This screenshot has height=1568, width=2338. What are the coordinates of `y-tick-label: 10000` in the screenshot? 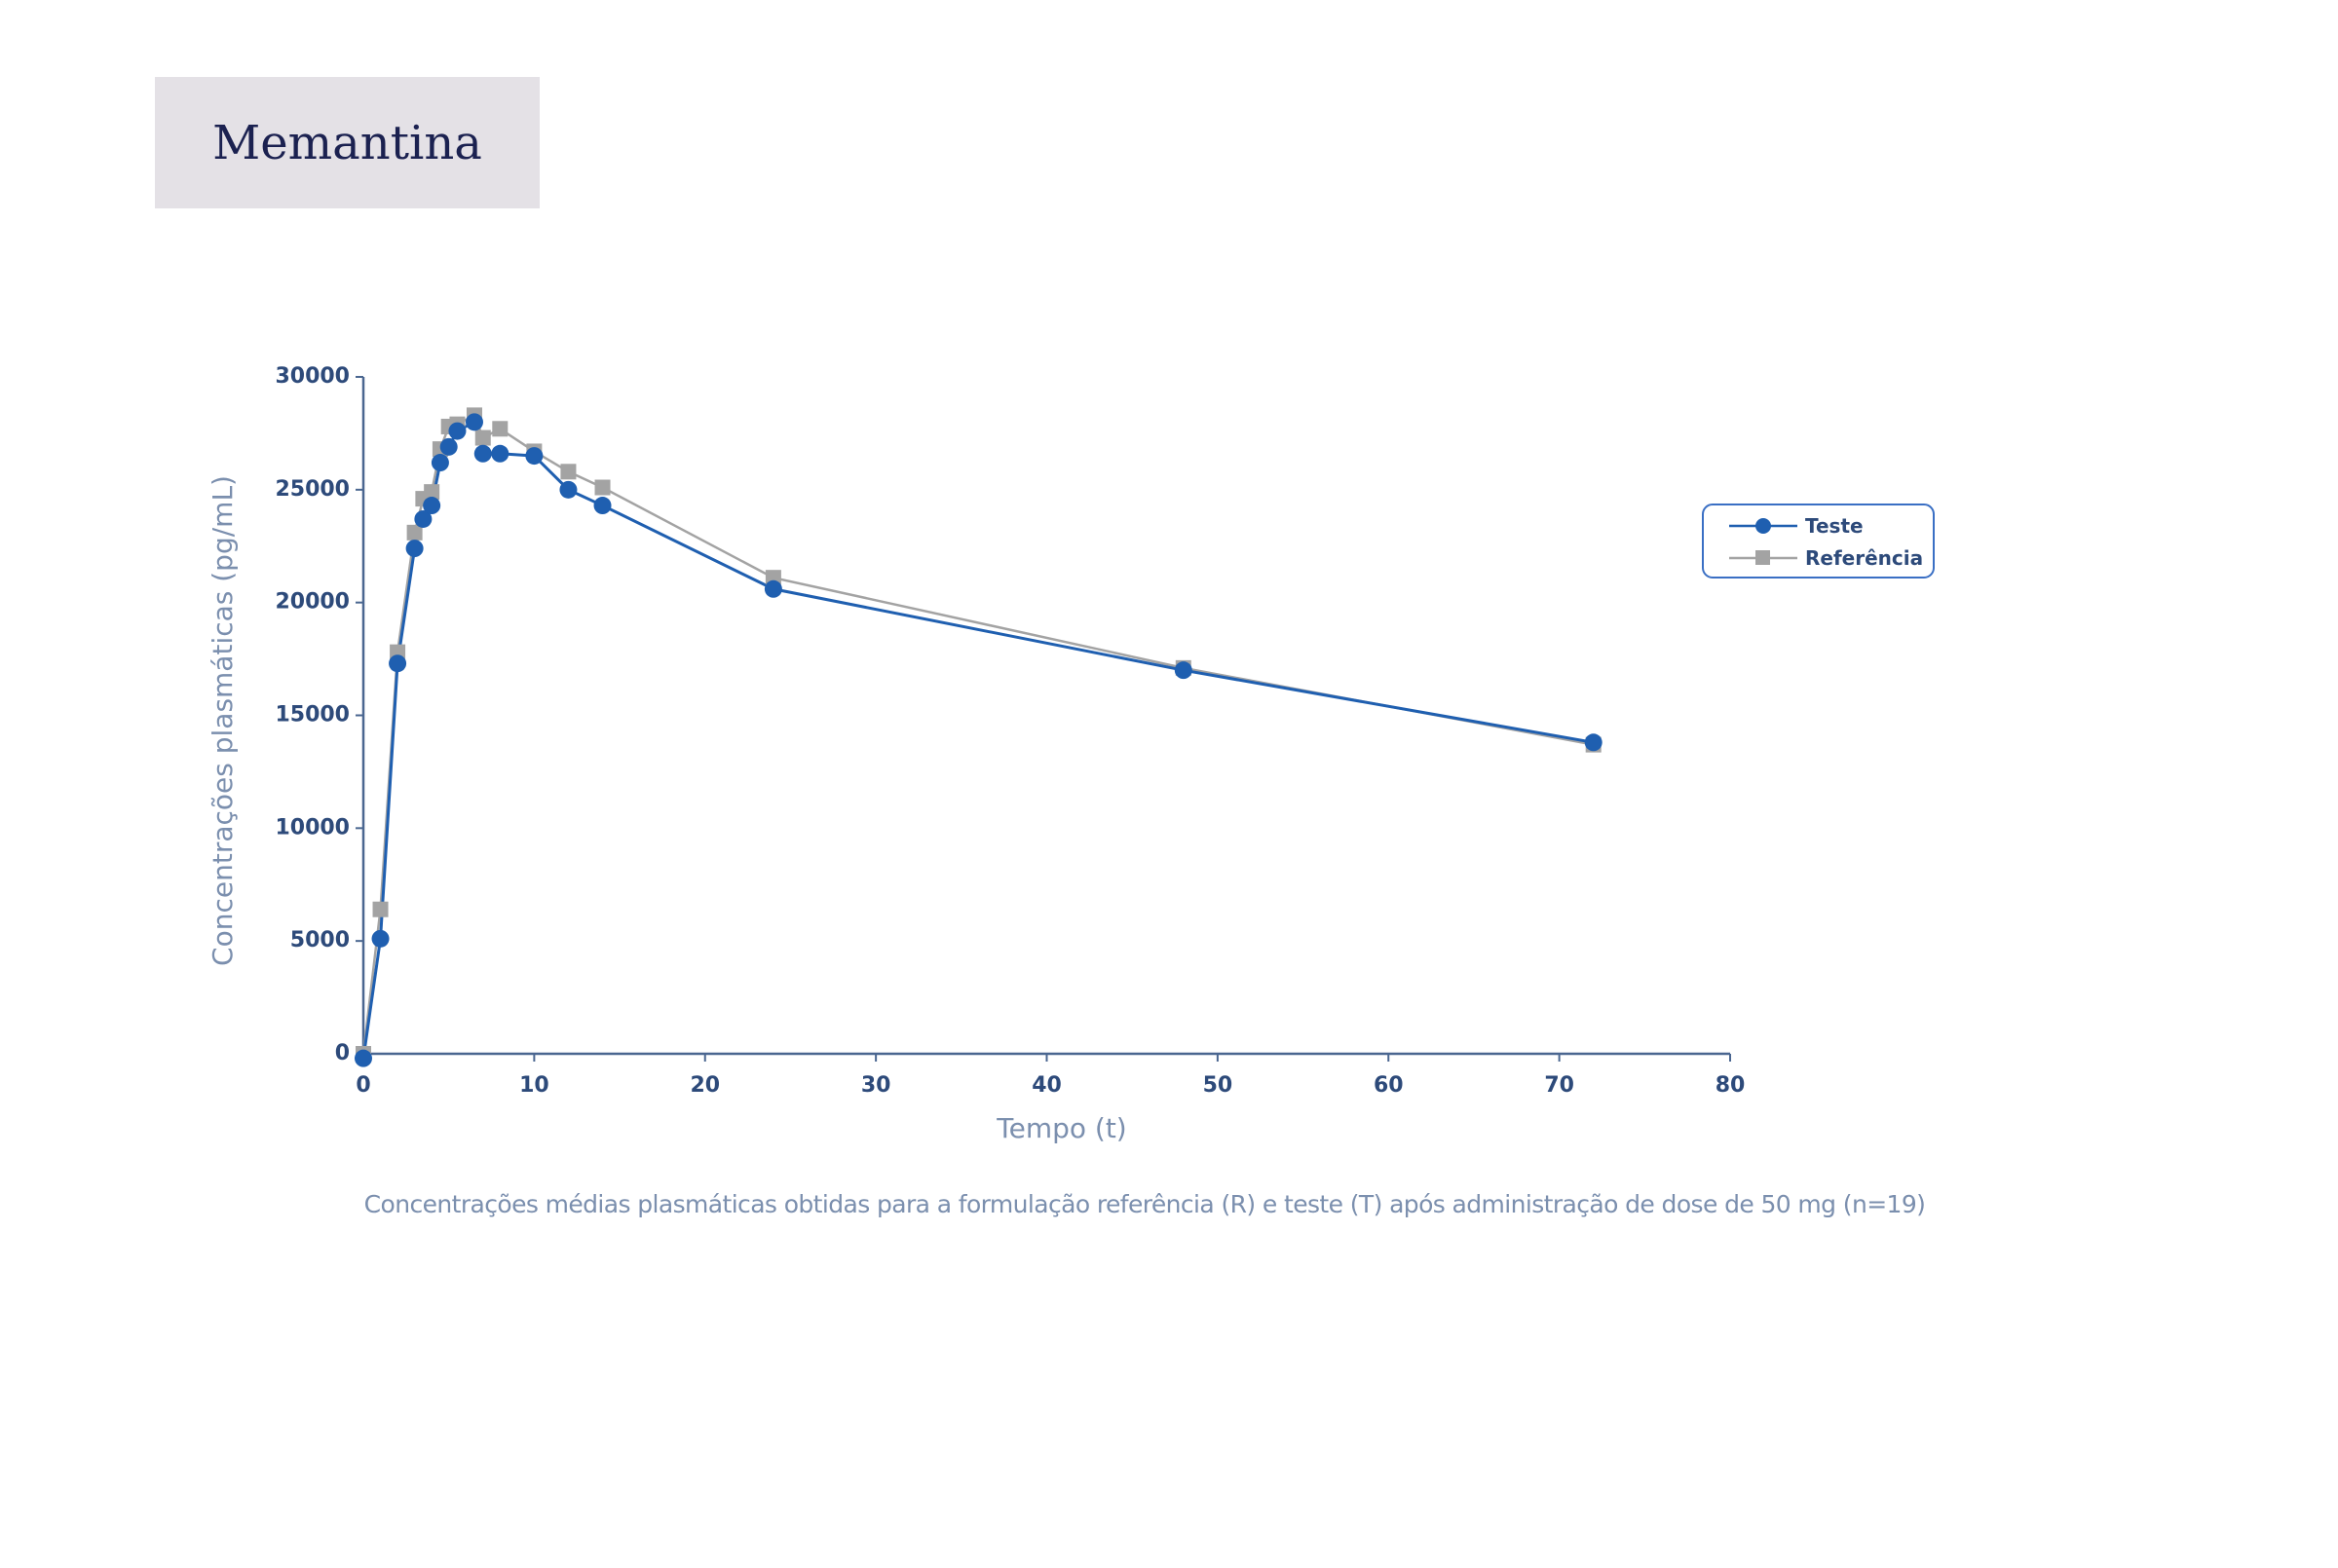 It's located at (312, 827).